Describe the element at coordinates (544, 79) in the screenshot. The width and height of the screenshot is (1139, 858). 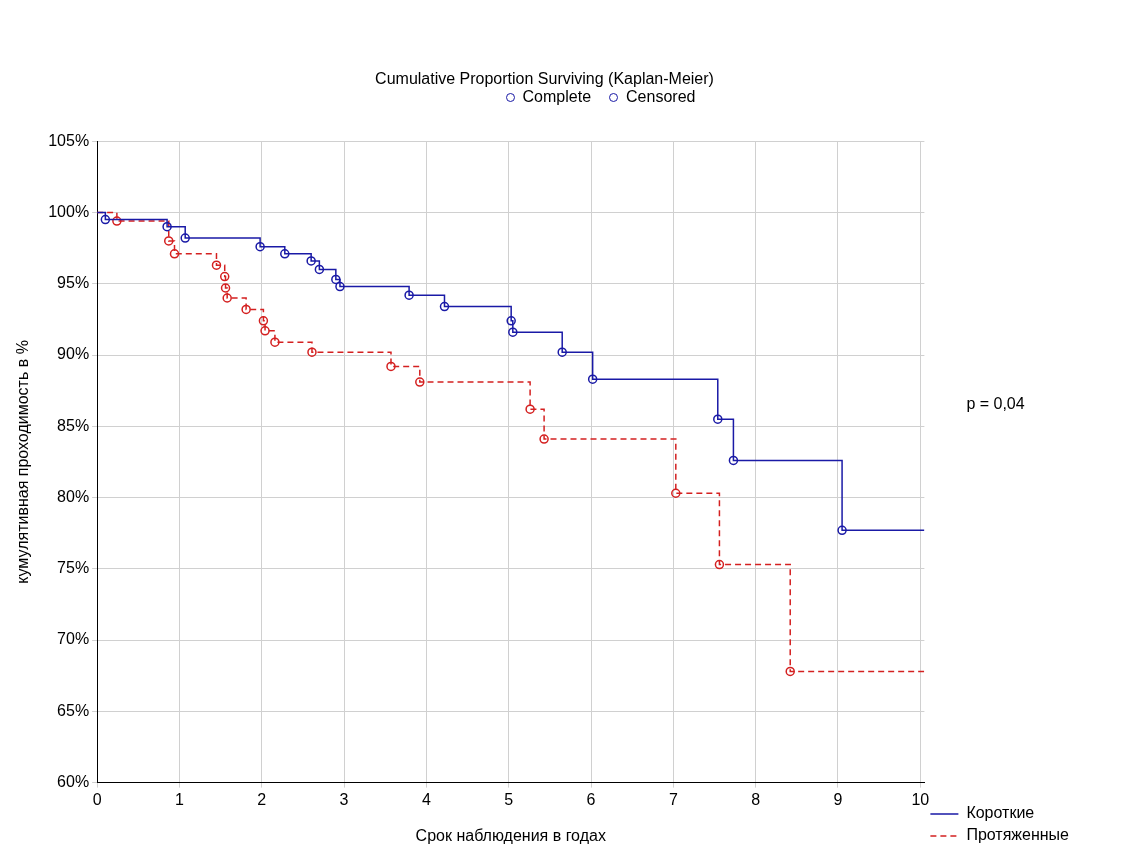
I see `chart-title: Cumulative Proportion Surviving (Kaplan-Meier)` at that location.